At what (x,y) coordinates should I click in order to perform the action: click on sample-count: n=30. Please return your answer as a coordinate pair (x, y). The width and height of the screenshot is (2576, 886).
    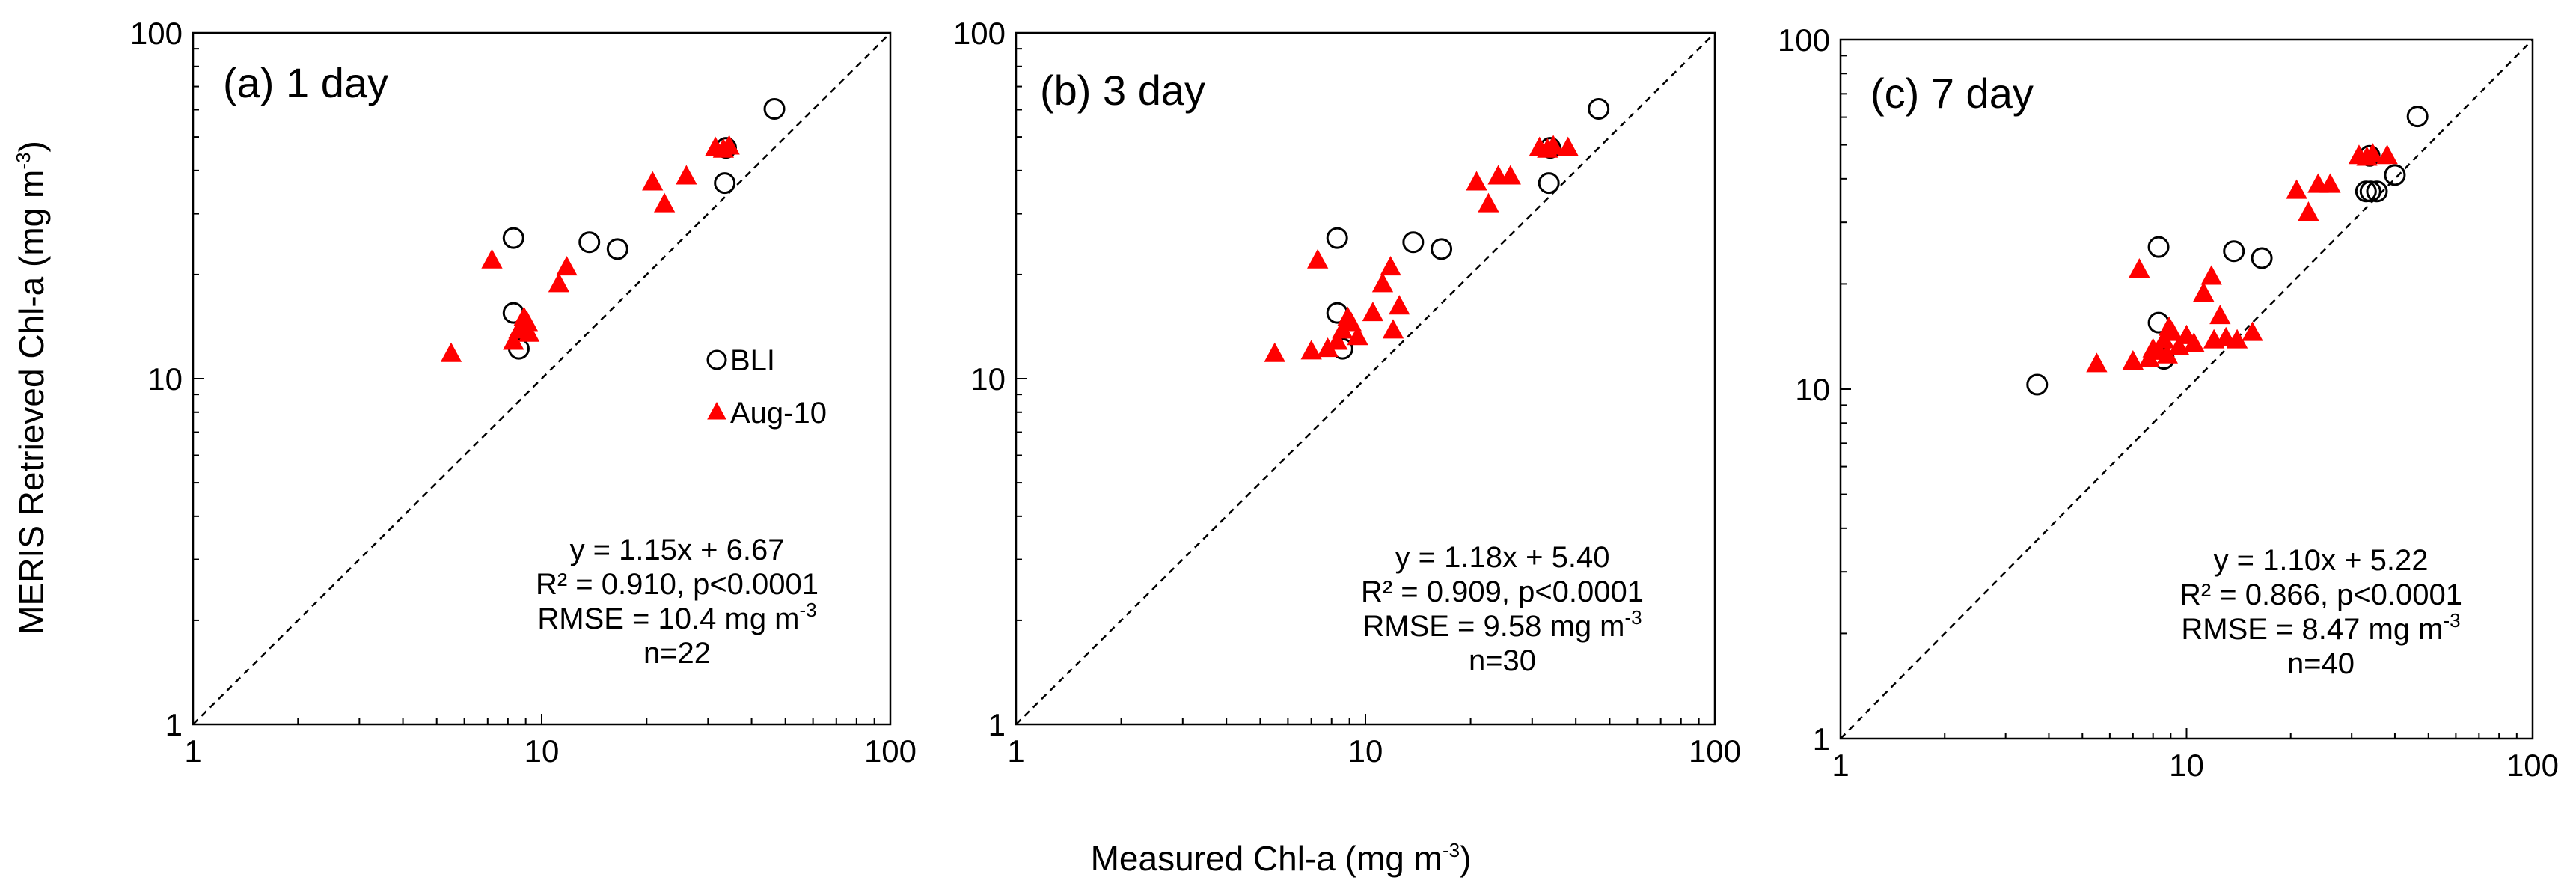
    Looking at the image, I should click on (1503, 661).